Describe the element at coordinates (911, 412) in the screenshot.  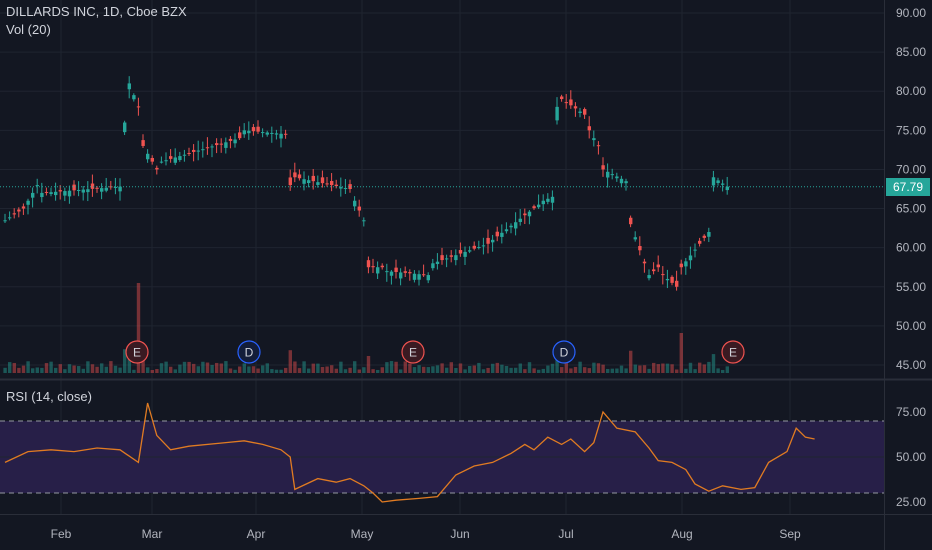
I see `rsi-tick-label: 75.00` at that location.